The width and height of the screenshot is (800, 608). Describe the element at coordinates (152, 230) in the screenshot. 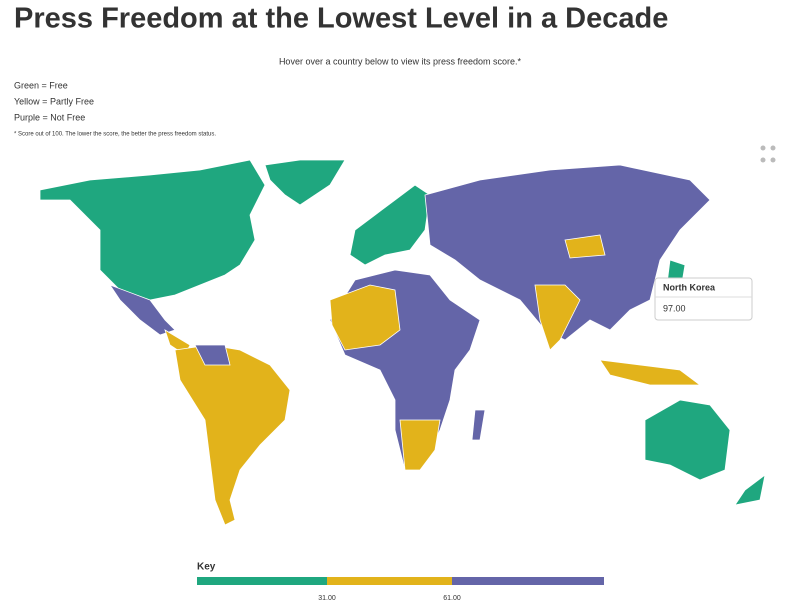

I see `north-america` at that location.